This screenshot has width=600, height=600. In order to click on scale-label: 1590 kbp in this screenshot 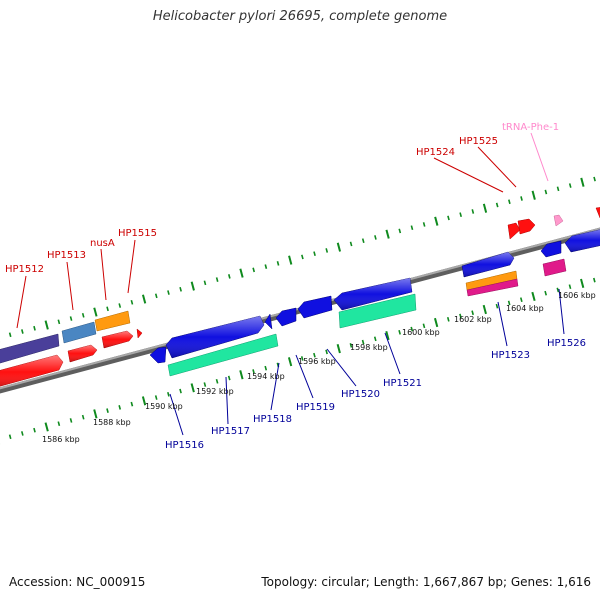, I will do `click(164, 406)`.